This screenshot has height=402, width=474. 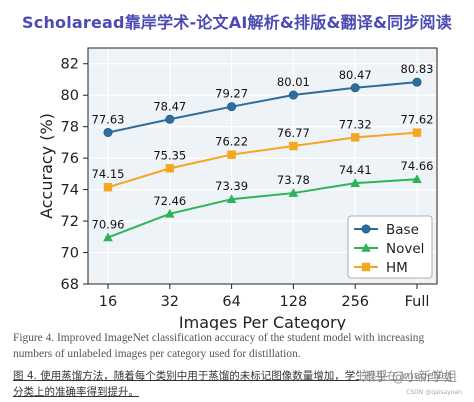 What do you see at coordinates (231, 142) in the screenshot?
I see `data-label: 76.22` at bounding box center [231, 142].